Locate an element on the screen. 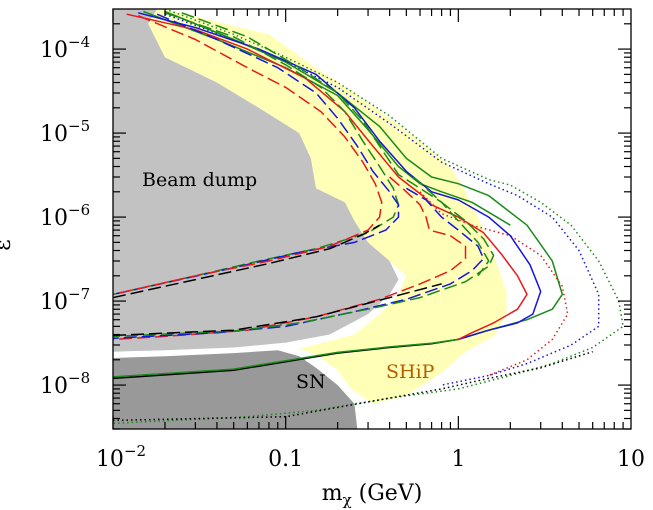  y-tick-label: 10⁻⁴ is located at coordinates (65, 48).